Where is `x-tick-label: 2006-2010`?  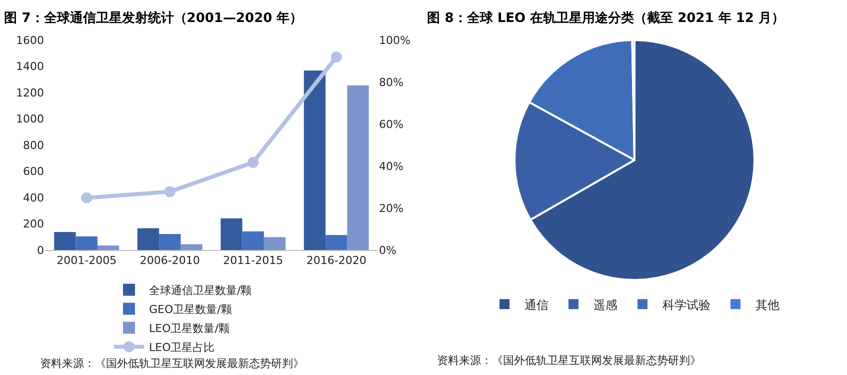 x-tick-label: 2006-2010 is located at coordinates (170, 261).